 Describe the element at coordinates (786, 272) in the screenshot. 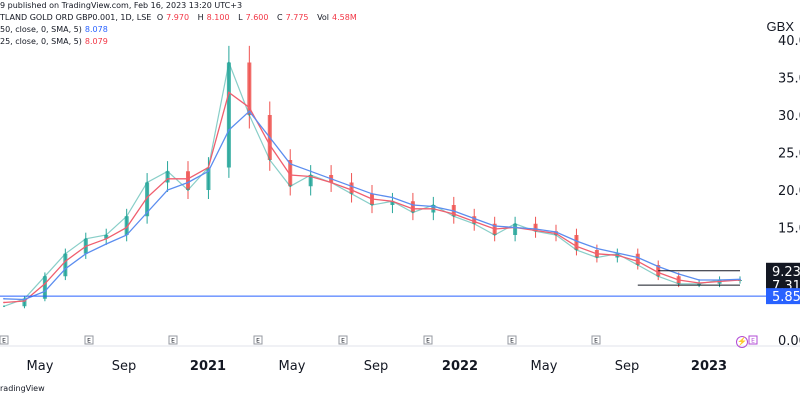

I see `price-label-text: 9.23` at that location.